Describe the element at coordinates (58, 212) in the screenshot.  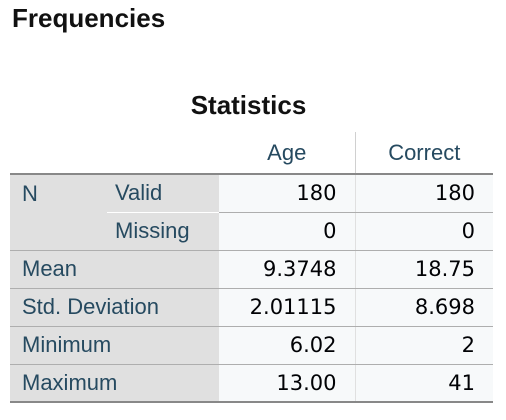
I see `row-header-n: N` at that location.